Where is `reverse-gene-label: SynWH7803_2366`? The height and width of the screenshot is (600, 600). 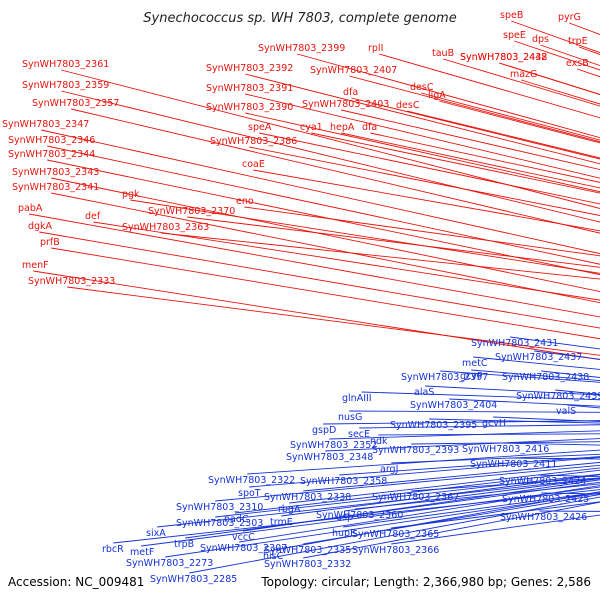 reverse-gene-label: SynWH7803_2366 is located at coordinates (395, 550).